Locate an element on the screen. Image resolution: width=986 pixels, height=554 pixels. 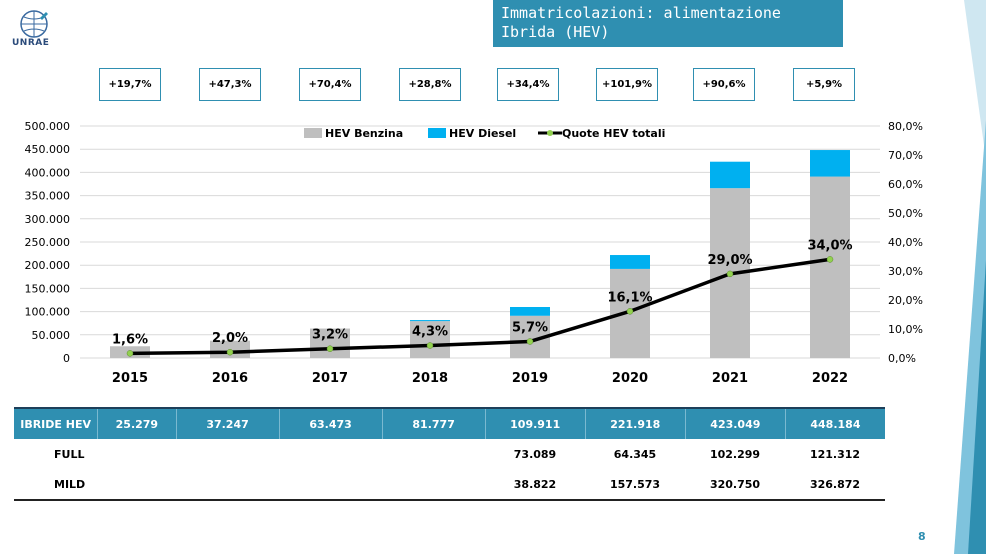
left-tick-label: 450.000 is located at coordinates (48, 149).